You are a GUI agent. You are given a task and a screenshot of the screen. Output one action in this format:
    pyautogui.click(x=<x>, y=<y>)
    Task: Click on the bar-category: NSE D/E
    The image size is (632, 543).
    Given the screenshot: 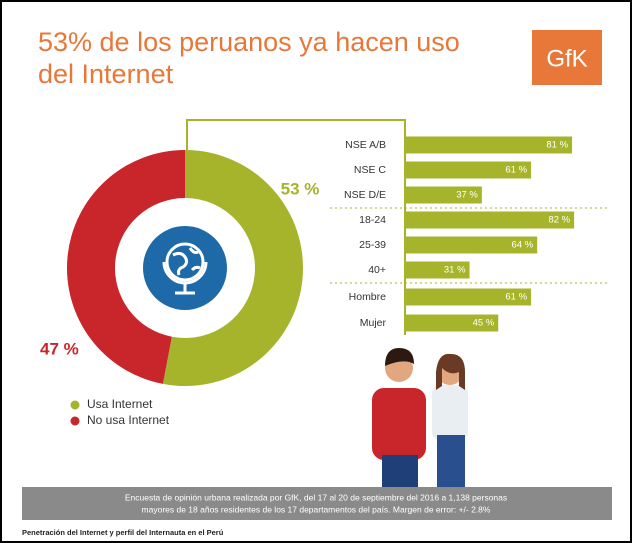 What is the action you would take?
    pyautogui.click(x=365, y=195)
    